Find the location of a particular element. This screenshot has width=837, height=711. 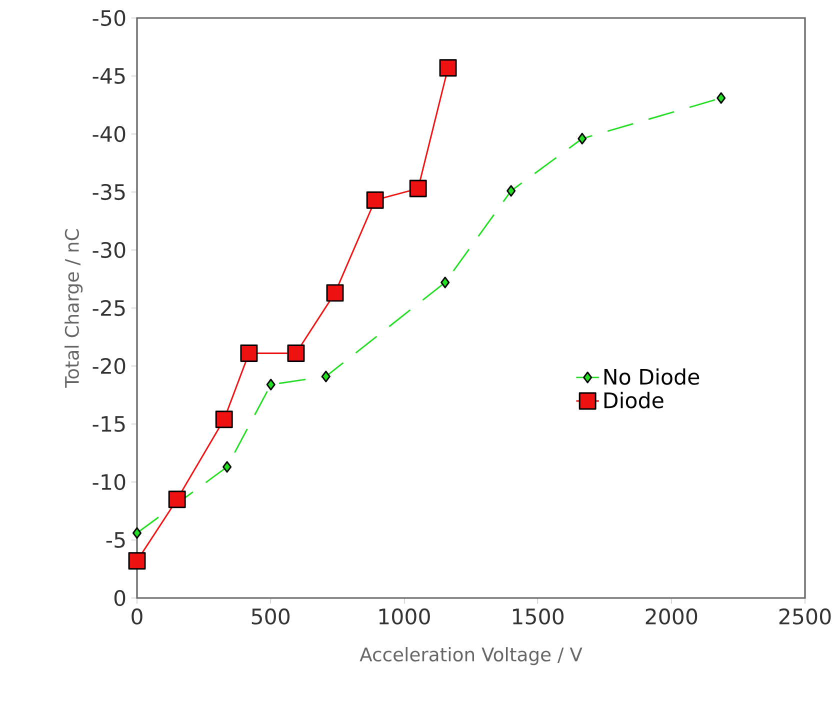

x-tick-label: 0 is located at coordinates (137, 616).